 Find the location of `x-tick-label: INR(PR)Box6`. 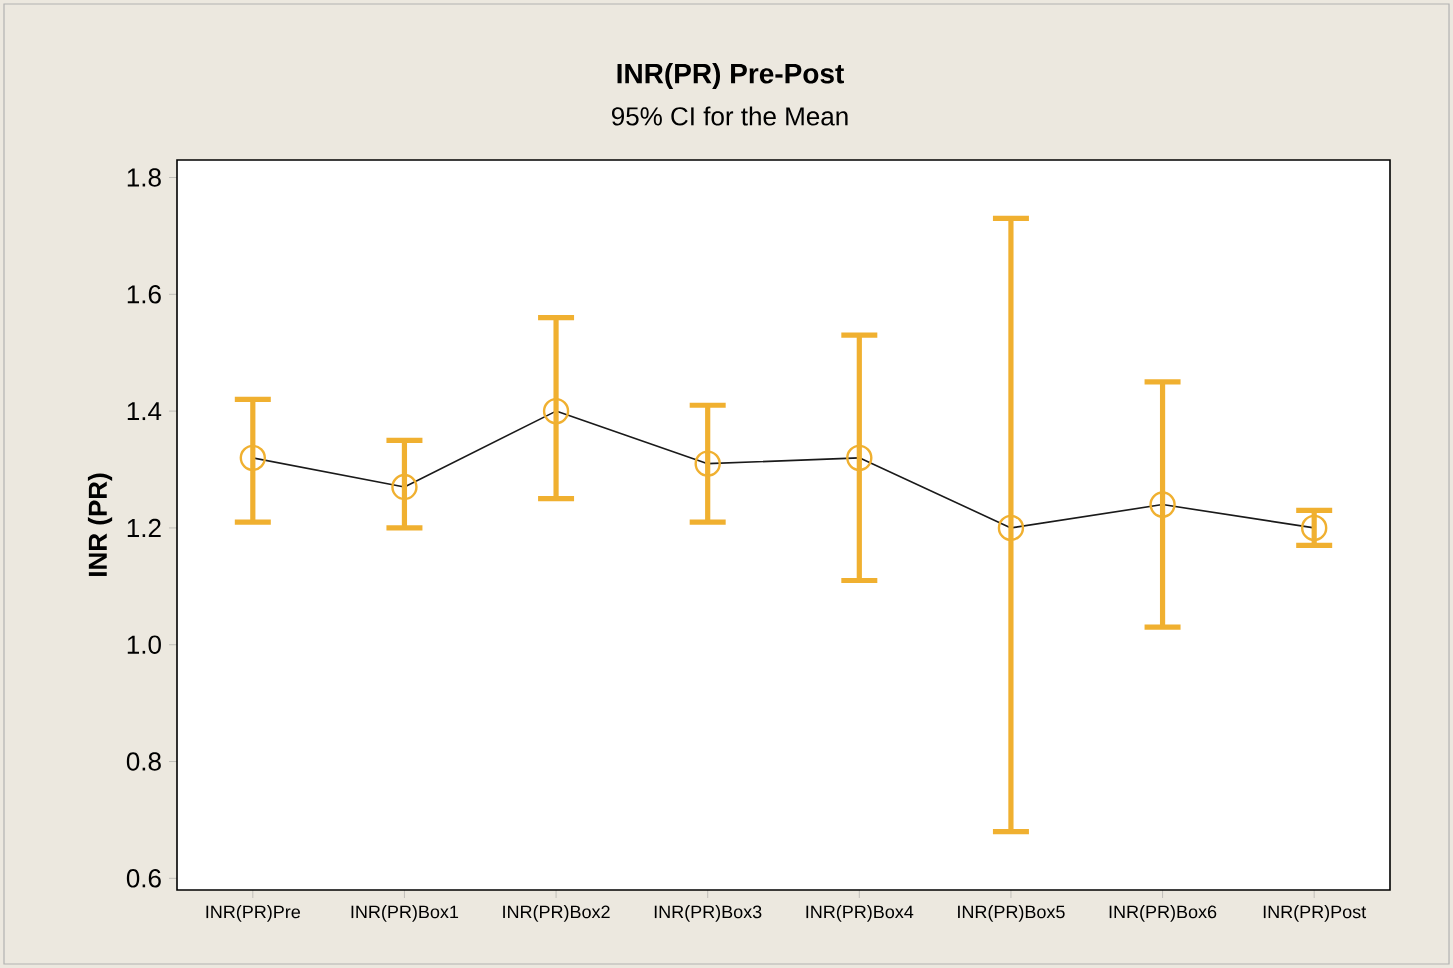

x-tick-label: INR(PR)Box6 is located at coordinates (1163, 913).